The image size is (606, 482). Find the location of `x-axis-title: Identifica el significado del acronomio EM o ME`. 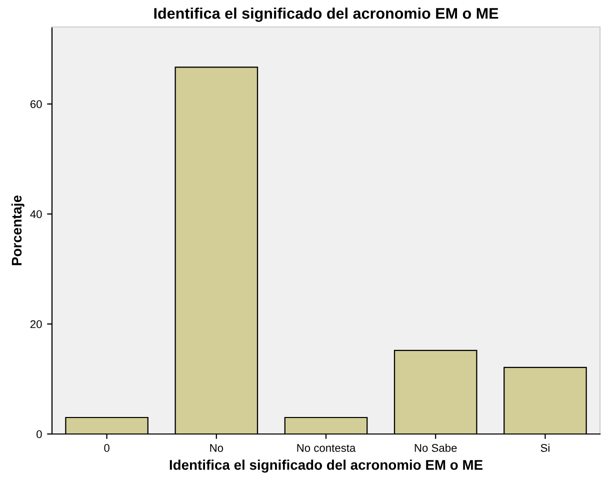

x-axis-title: Identifica el significado del acronomio EM o ME is located at coordinates (326, 466).